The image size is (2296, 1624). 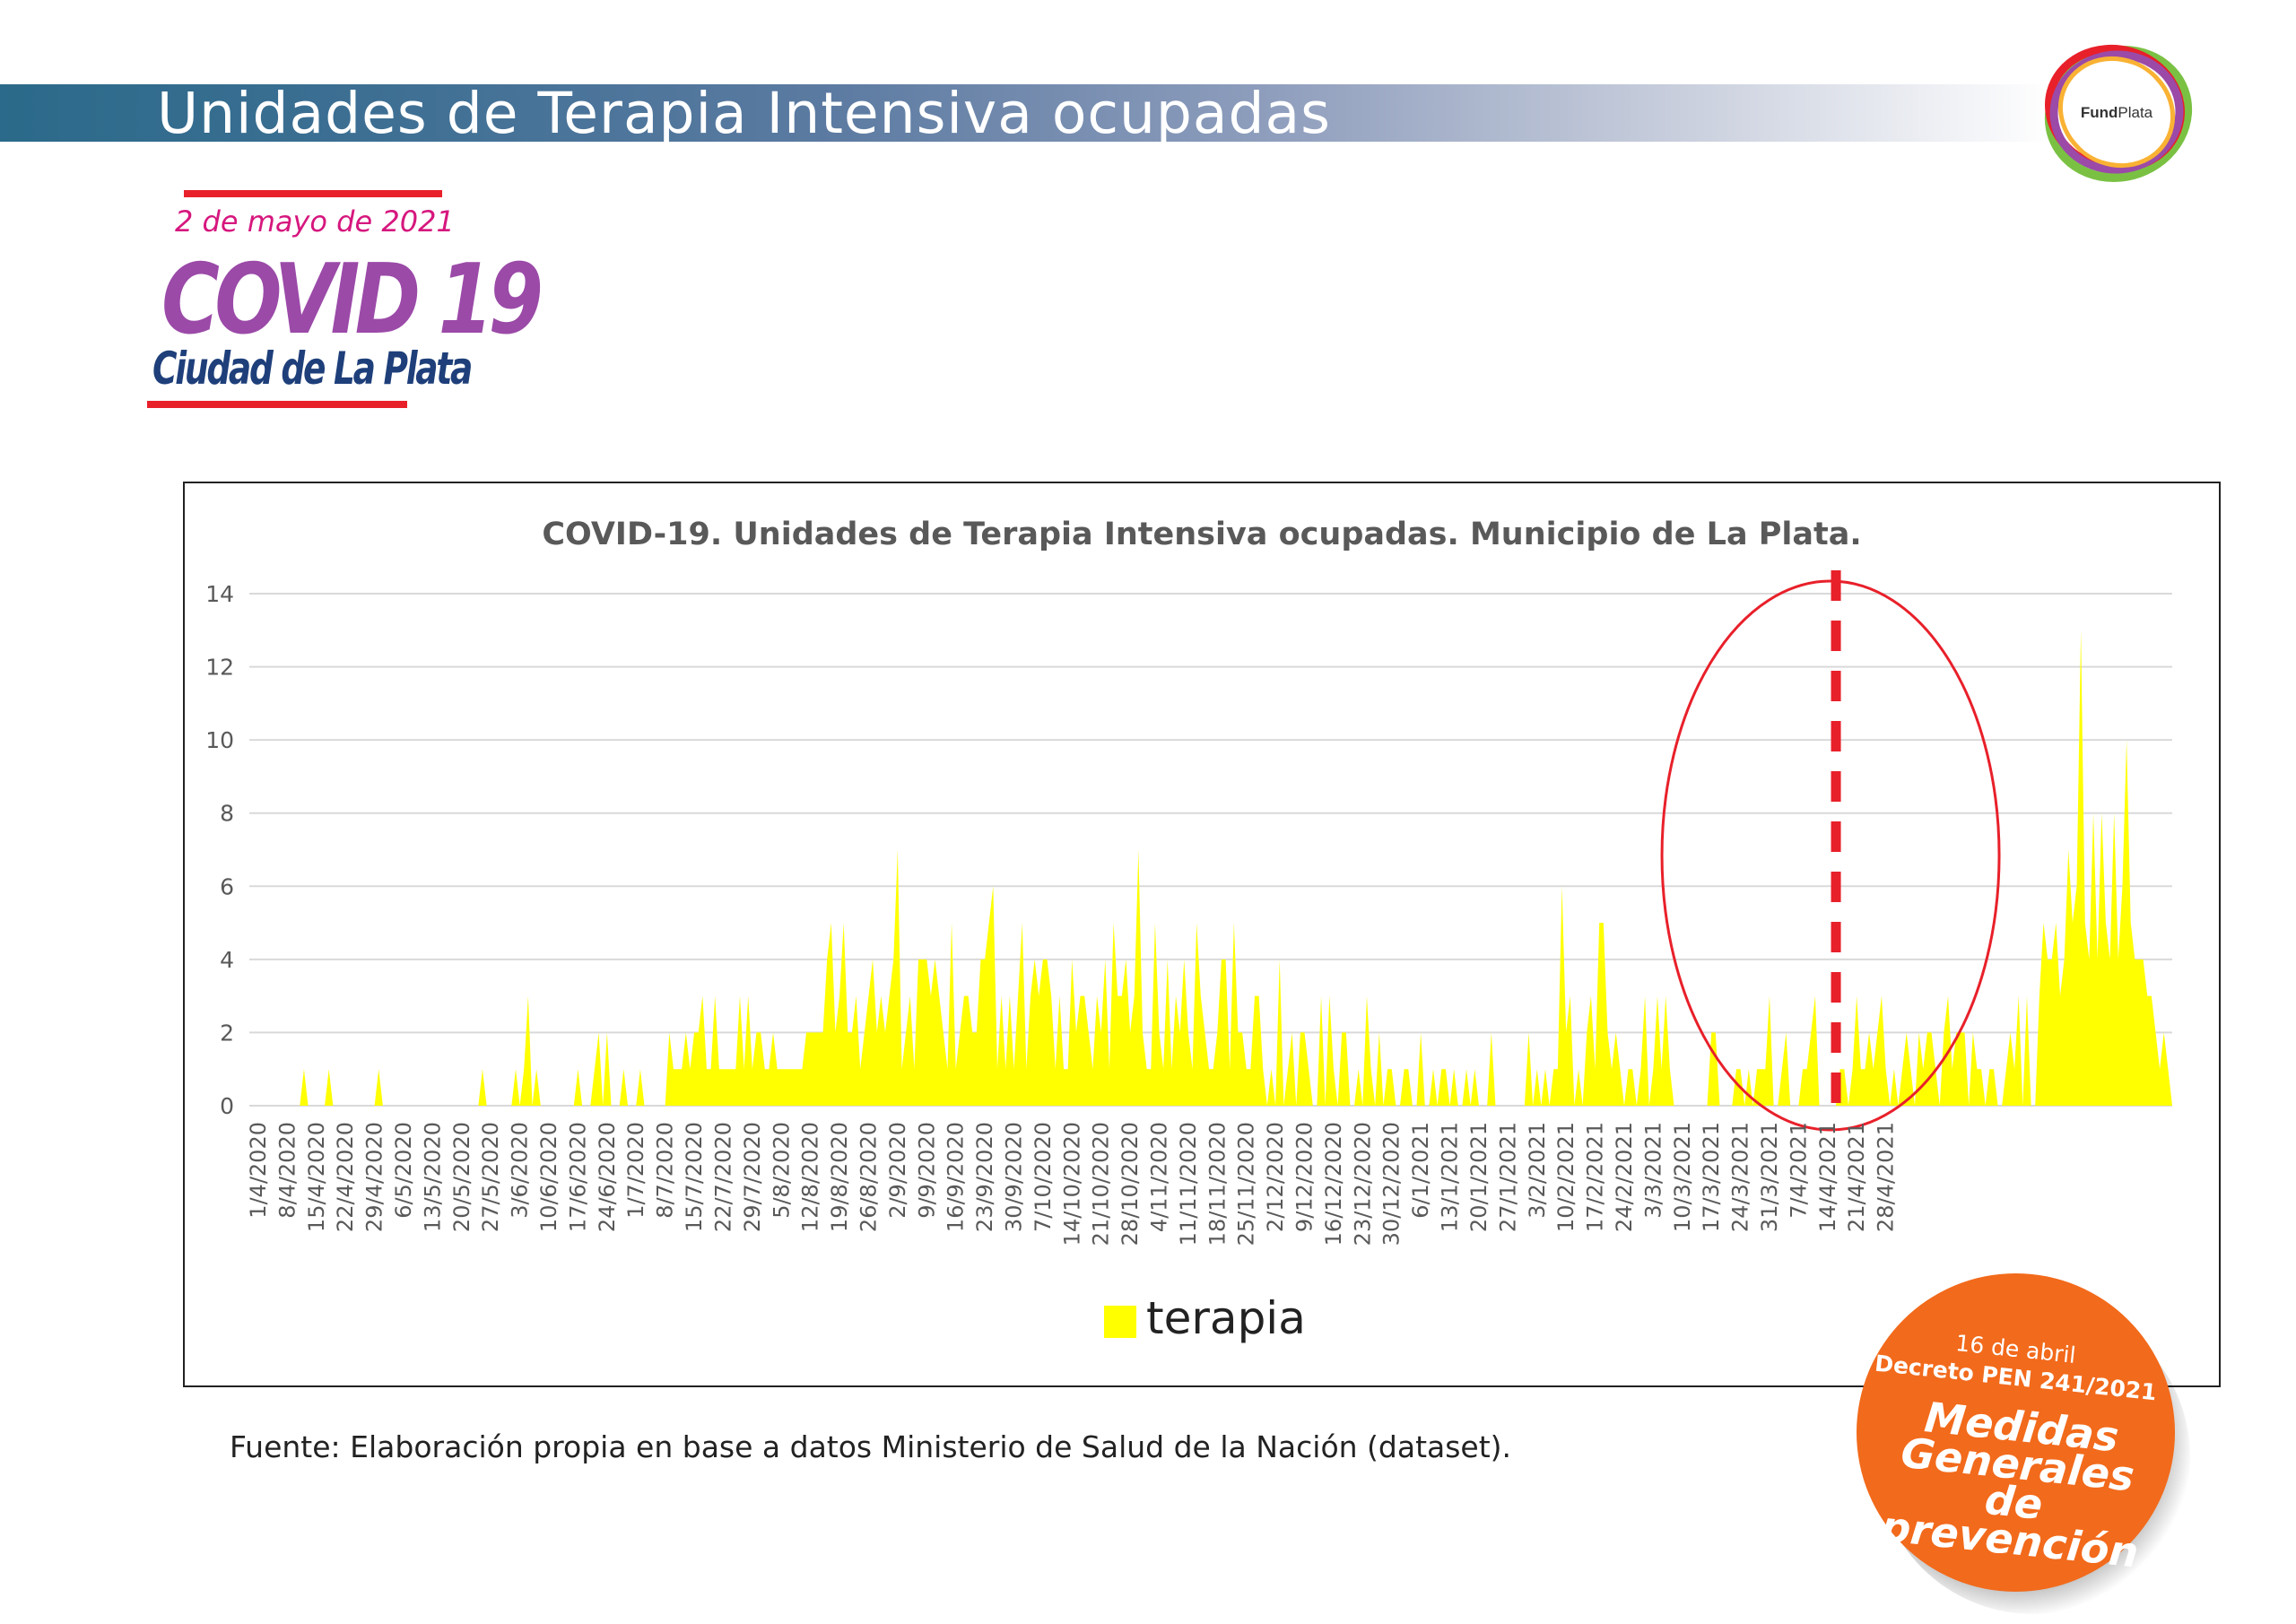 I want to click on x-tick-label: 20/5/2020, so click(x=461, y=1177).